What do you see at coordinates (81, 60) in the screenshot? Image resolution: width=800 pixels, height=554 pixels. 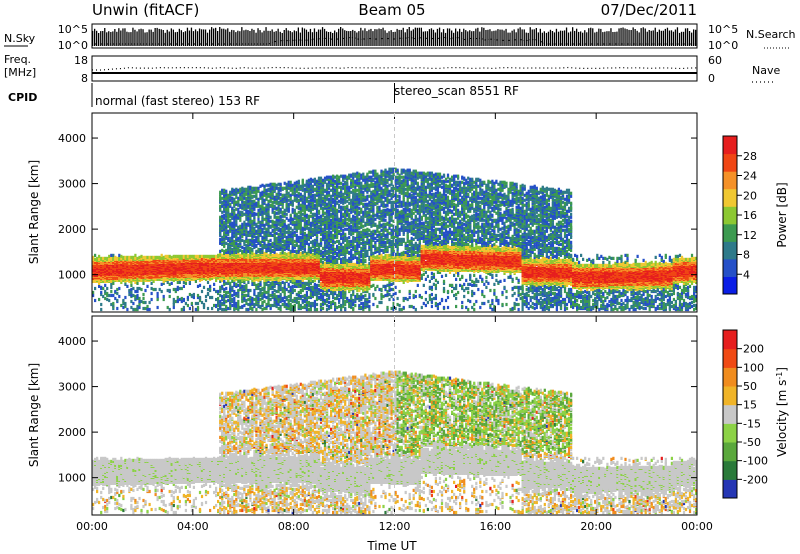 I see `freq-tick-top: 18` at bounding box center [81, 60].